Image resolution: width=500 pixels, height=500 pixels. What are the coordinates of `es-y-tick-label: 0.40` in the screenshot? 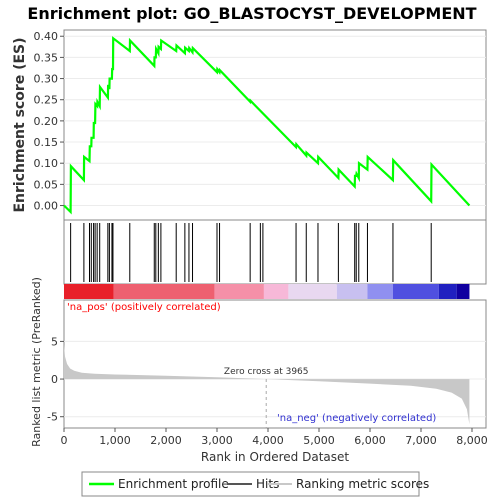 It's located at (46, 36).